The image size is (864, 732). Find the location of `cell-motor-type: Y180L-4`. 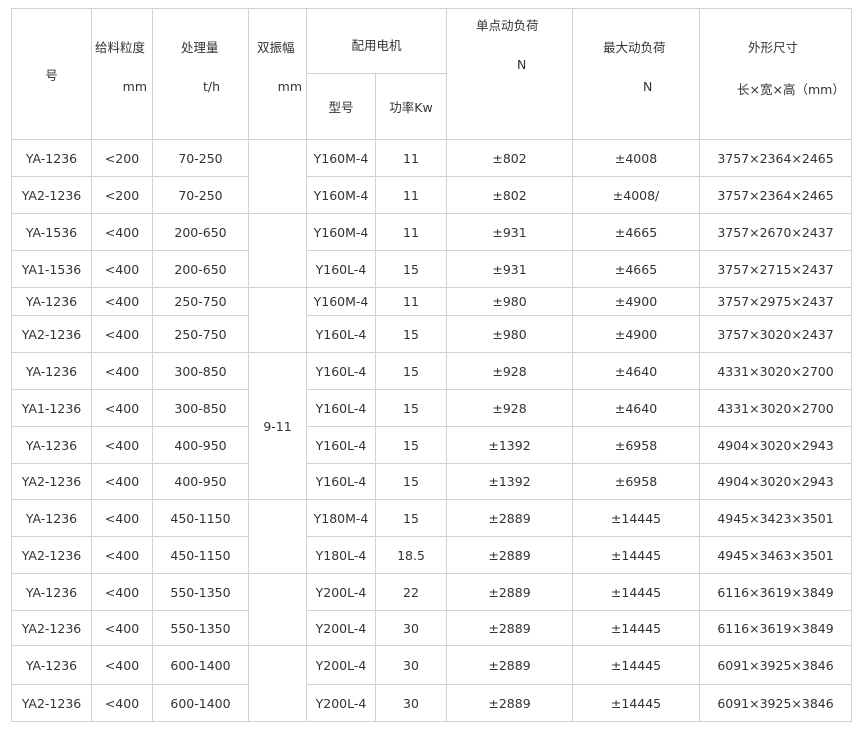

cell-motor-type: Y180L-4 is located at coordinates (341, 555).